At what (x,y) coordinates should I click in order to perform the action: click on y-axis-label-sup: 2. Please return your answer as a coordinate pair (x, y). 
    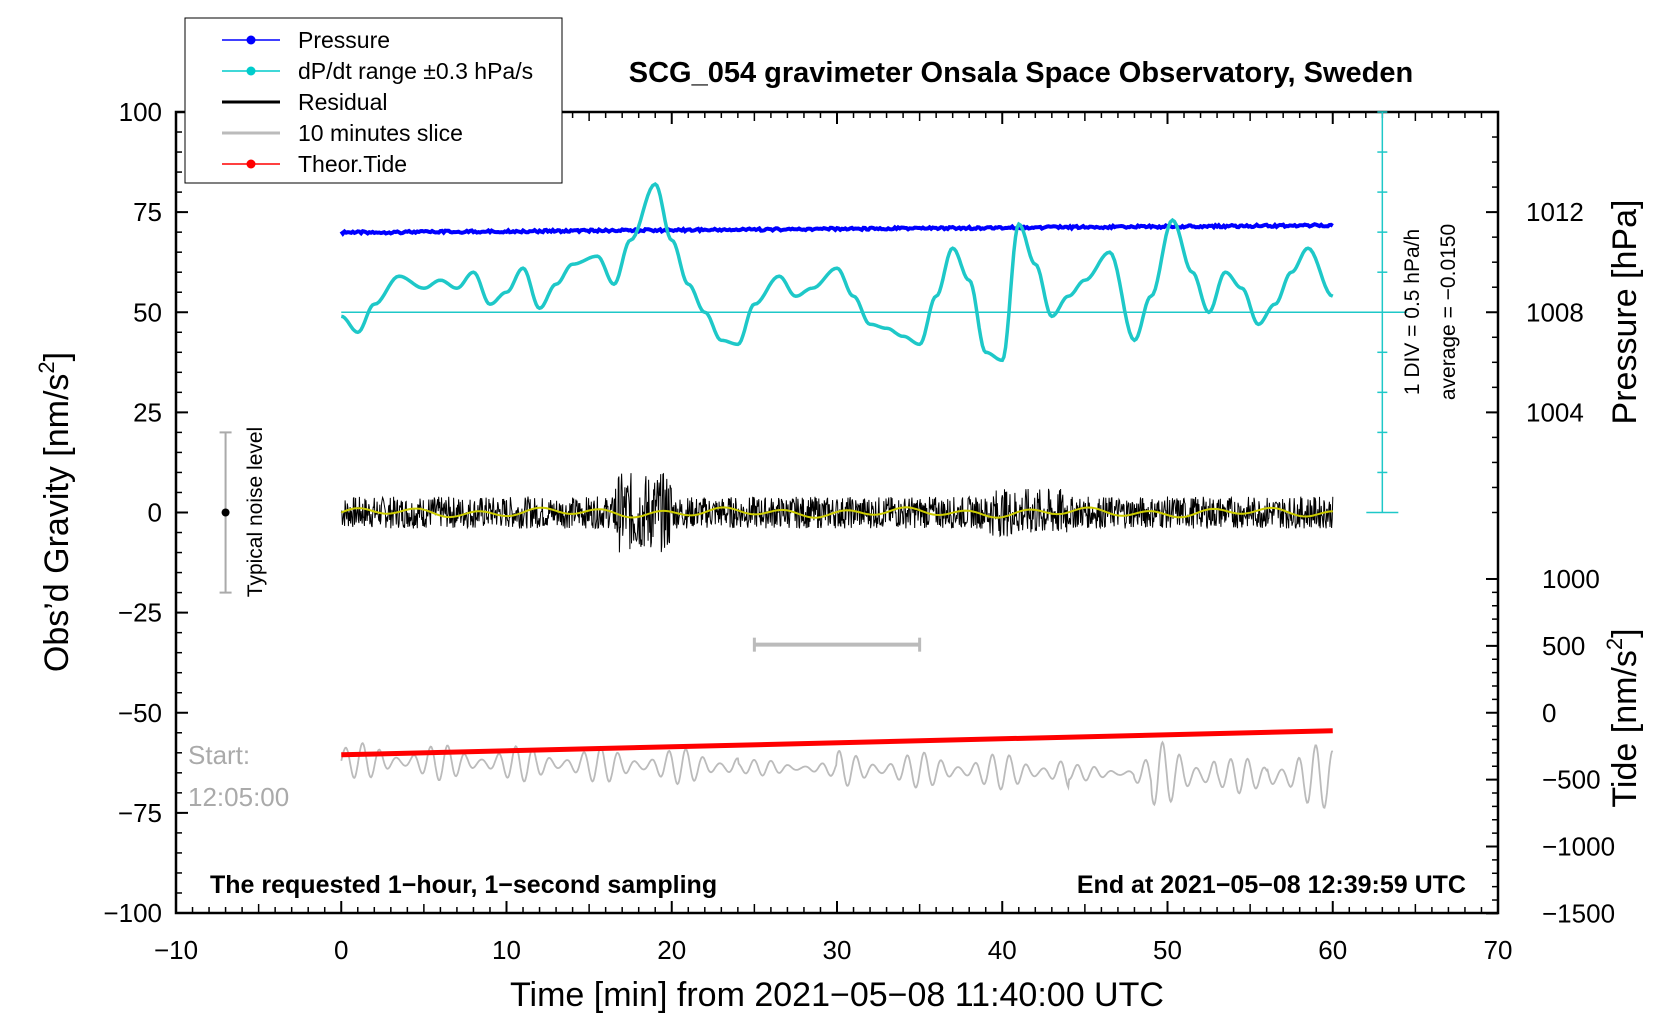
    Looking at the image, I should click on (46, 367).